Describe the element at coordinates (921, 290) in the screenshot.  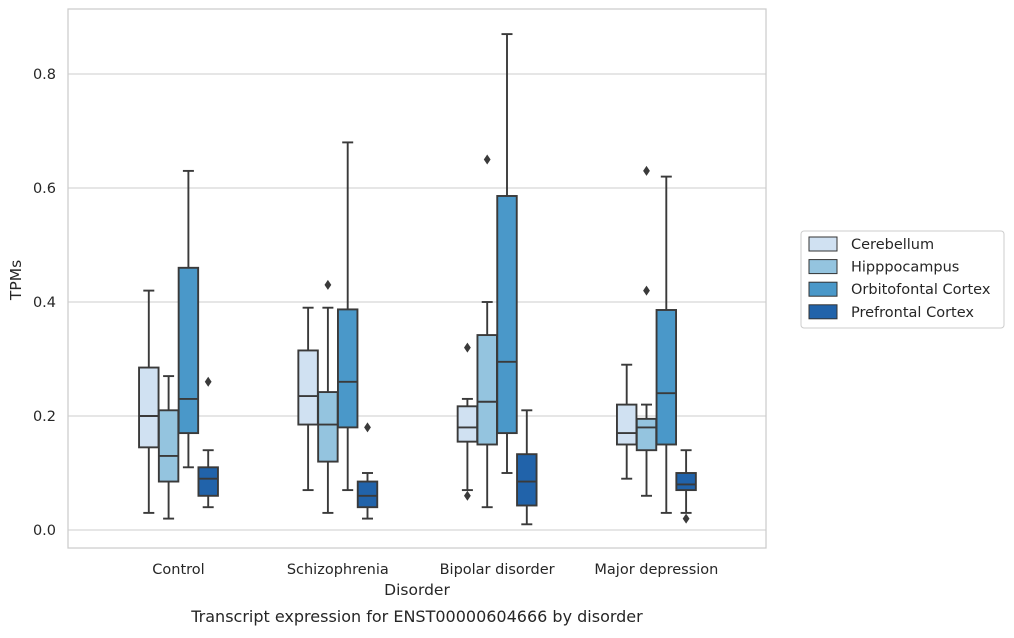
I see `legend-label: Orbitofontal Cortex` at that location.